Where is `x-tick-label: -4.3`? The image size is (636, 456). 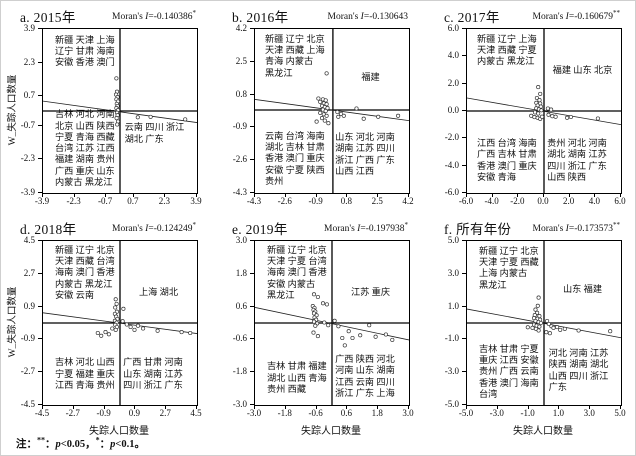
x-tick-label: -4.3 is located at coordinates (254, 201).